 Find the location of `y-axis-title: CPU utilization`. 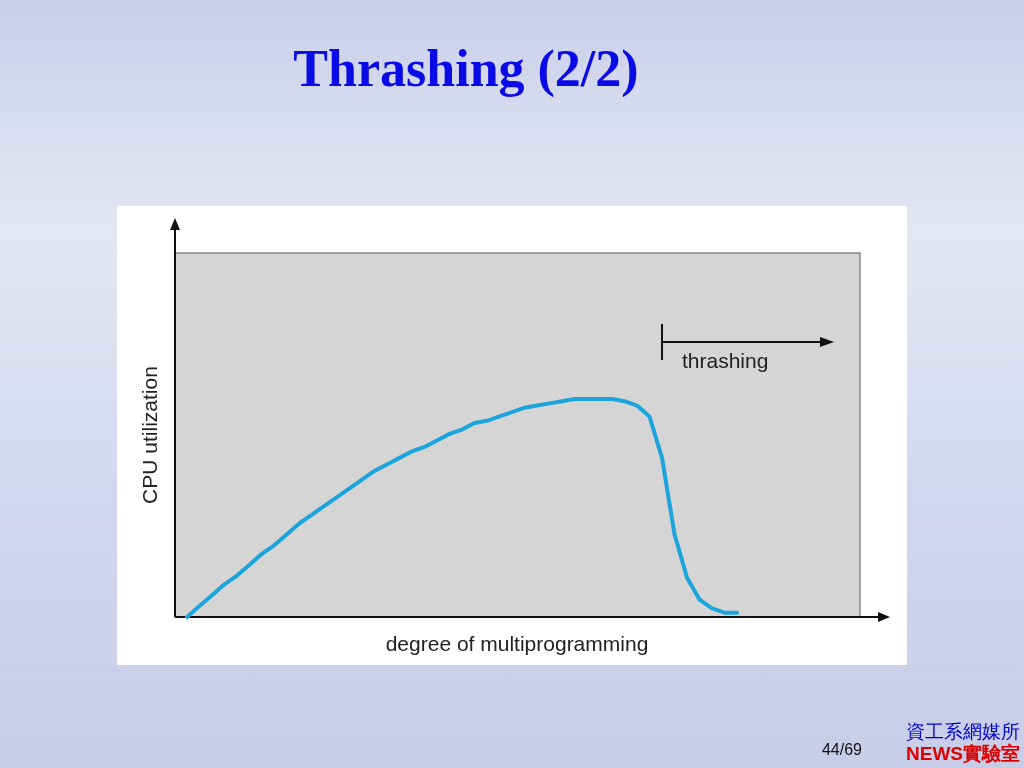

y-axis-title: CPU utilization is located at coordinates (149, 435).